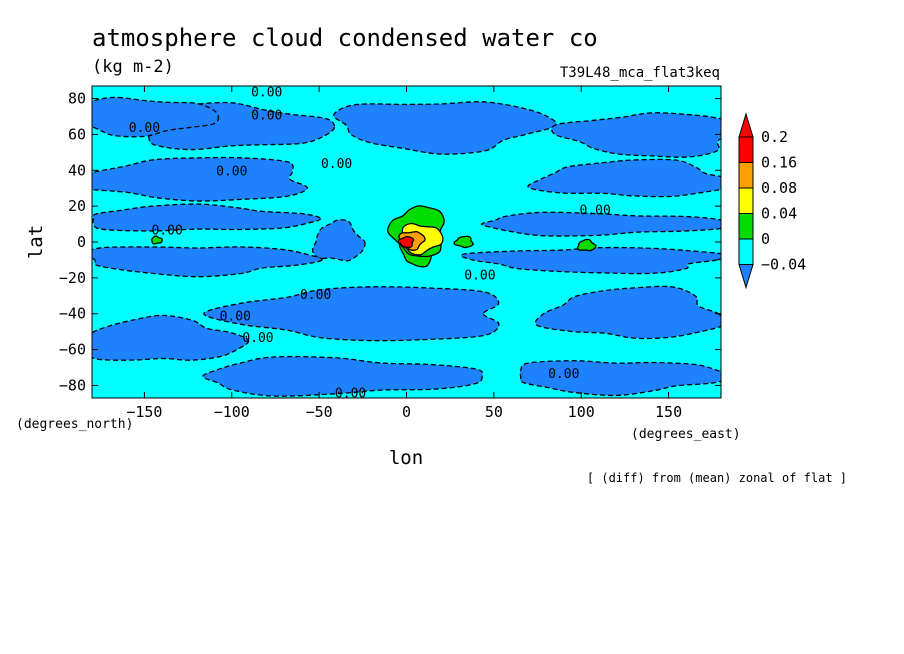  What do you see at coordinates (746, 125) in the screenshot?
I see `colorbar-extend-top` at bounding box center [746, 125].